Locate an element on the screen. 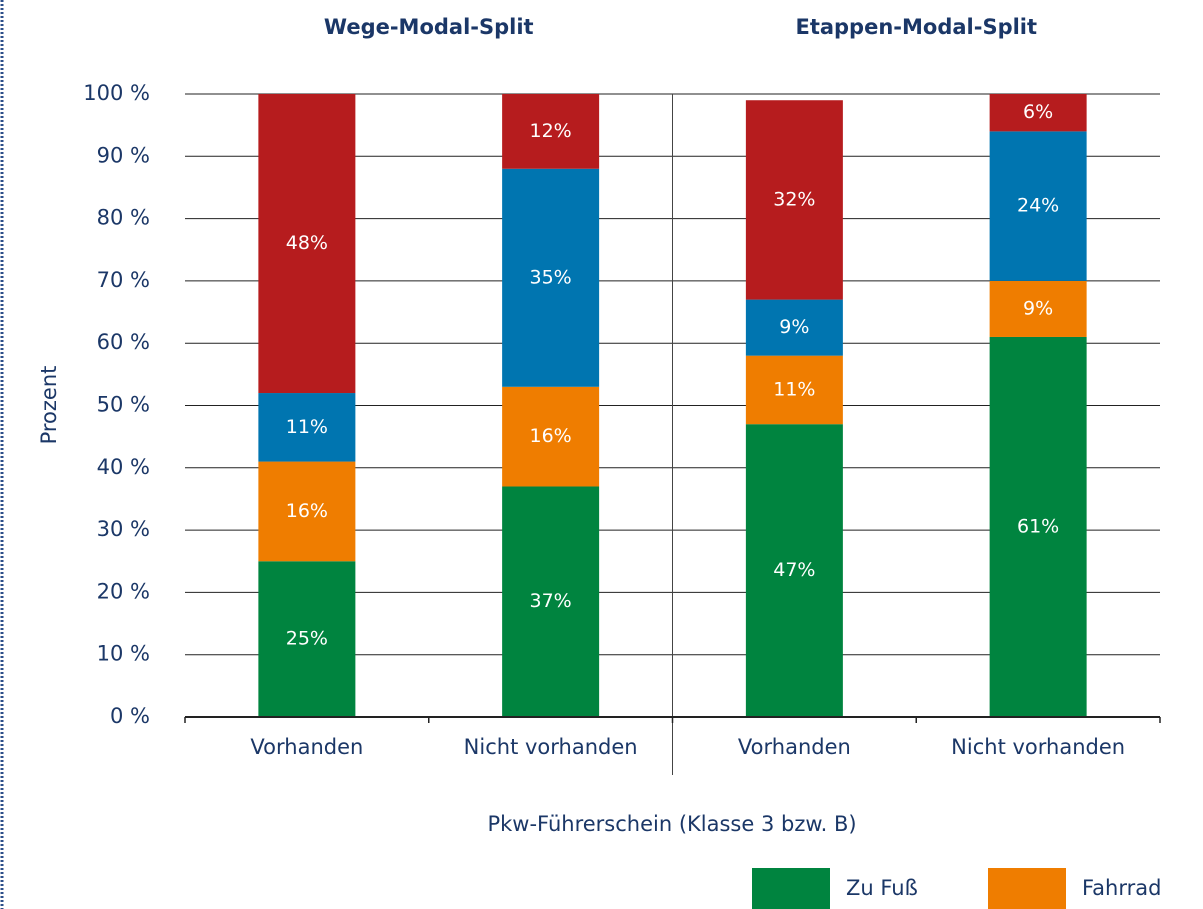 This screenshot has width=1203, height=909. data-label: 47% is located at coordinates (794, 570).